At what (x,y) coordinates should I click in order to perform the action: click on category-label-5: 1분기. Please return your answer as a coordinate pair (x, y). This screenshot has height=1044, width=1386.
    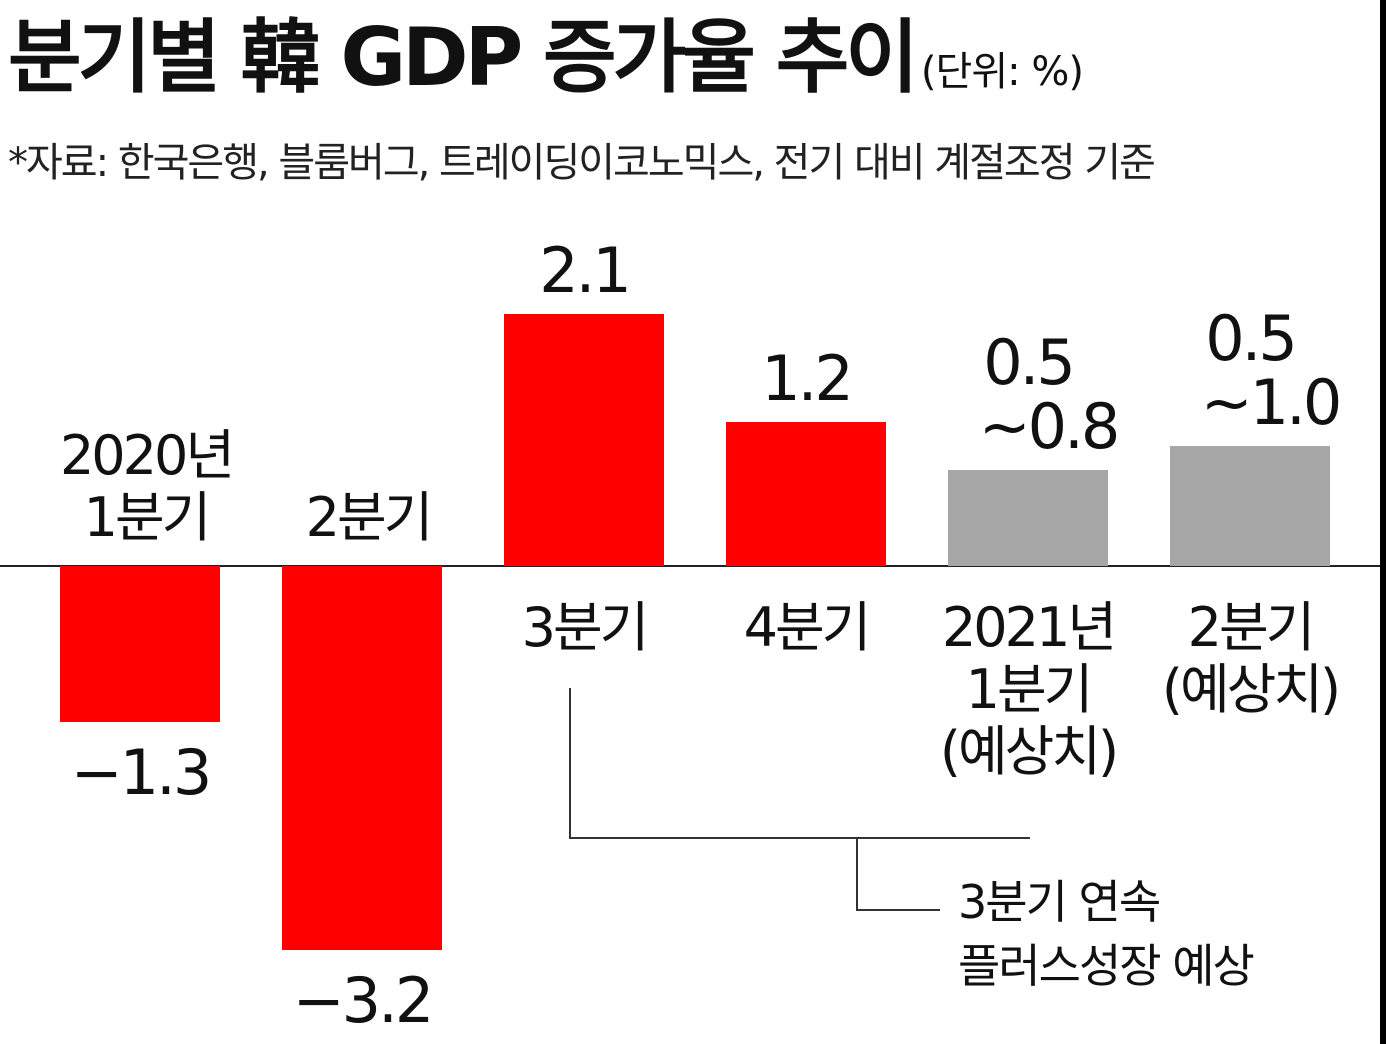
    Looking at the image, I should click on (1028, 689).